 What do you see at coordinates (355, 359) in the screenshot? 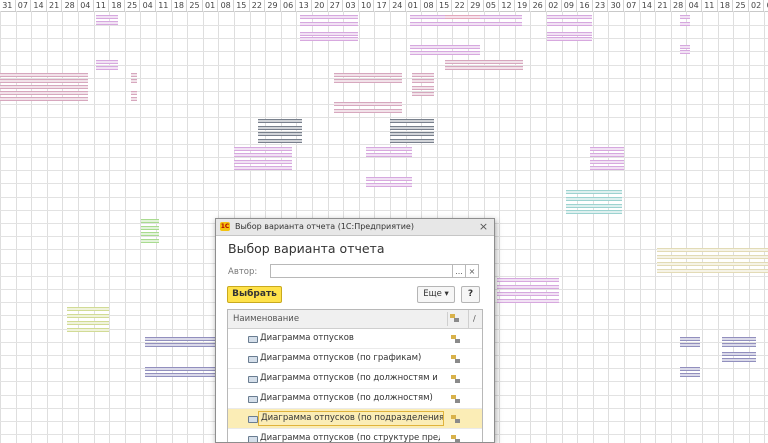
I see `table-row: Диаграмма отпусков (по графикам)` at bounding box center [355, 359].